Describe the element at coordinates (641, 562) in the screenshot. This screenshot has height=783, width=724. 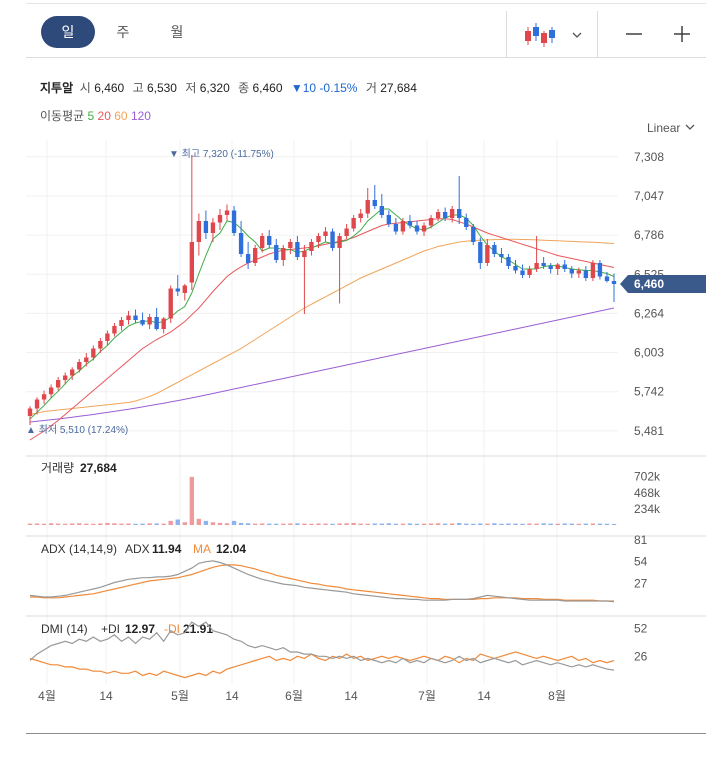
I see `adx-tick-label: 54` at that location.